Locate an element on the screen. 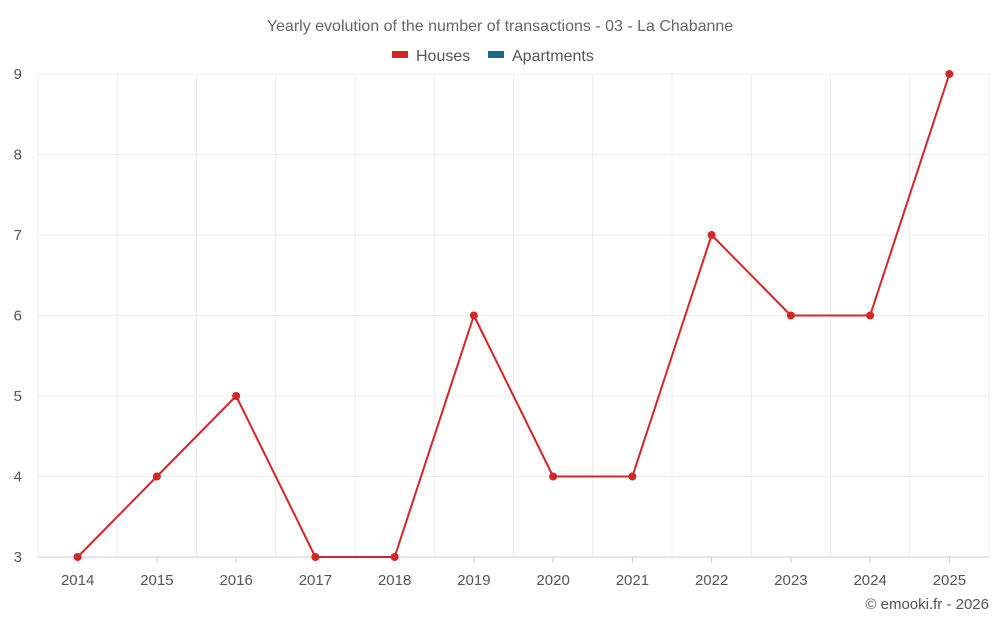 Image resolution: width=1000 pixels, height=625 pixels. data-point-houses-2016 is located at coordinates (236, 396).